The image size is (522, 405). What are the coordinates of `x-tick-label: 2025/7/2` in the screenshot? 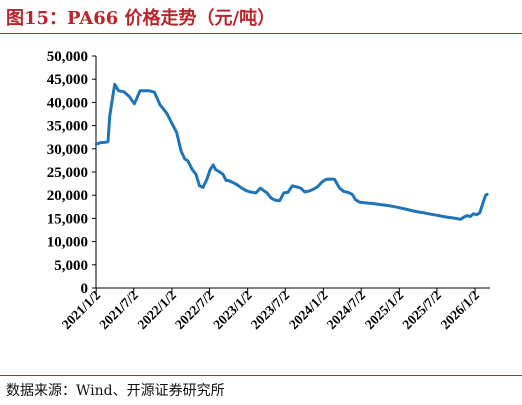 It's located at (421, 309).